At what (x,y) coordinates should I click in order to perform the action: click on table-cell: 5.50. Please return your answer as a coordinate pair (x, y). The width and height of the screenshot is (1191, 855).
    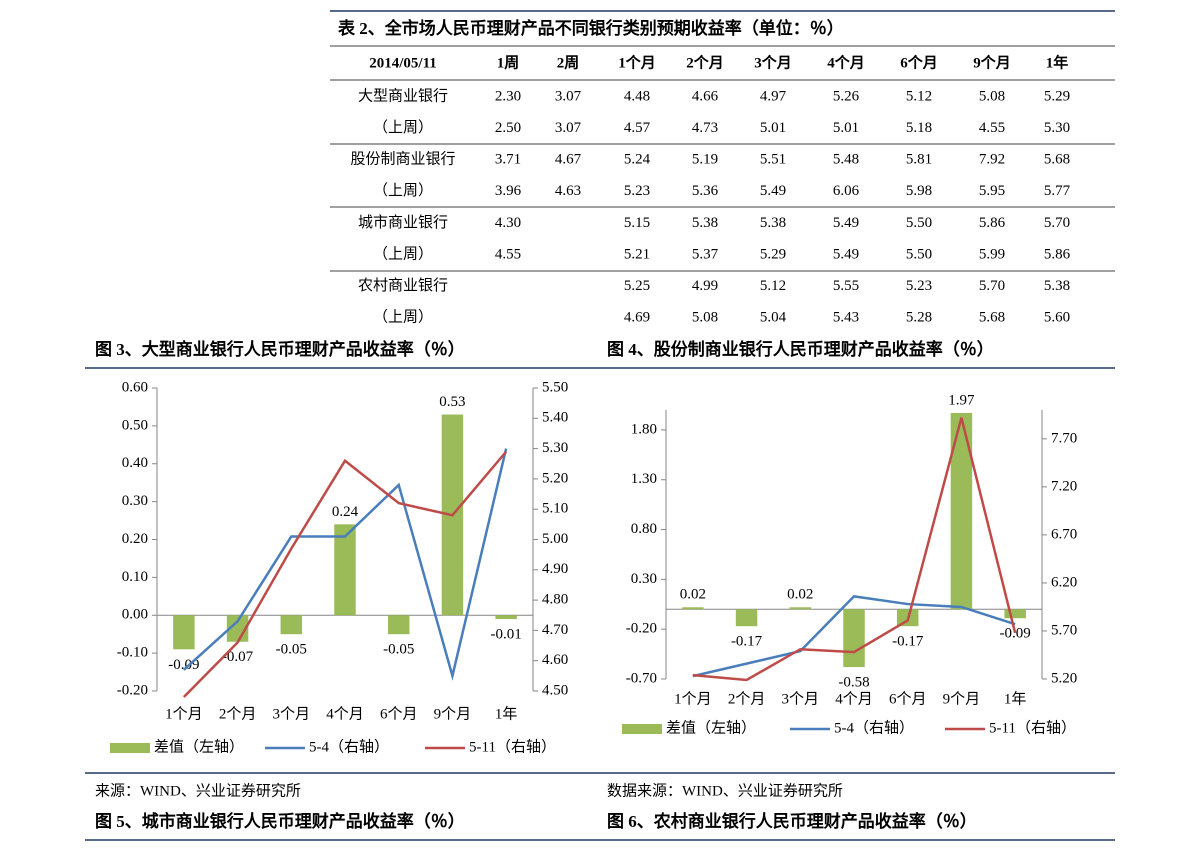
    Looking at the image, I should click on (919, 223).